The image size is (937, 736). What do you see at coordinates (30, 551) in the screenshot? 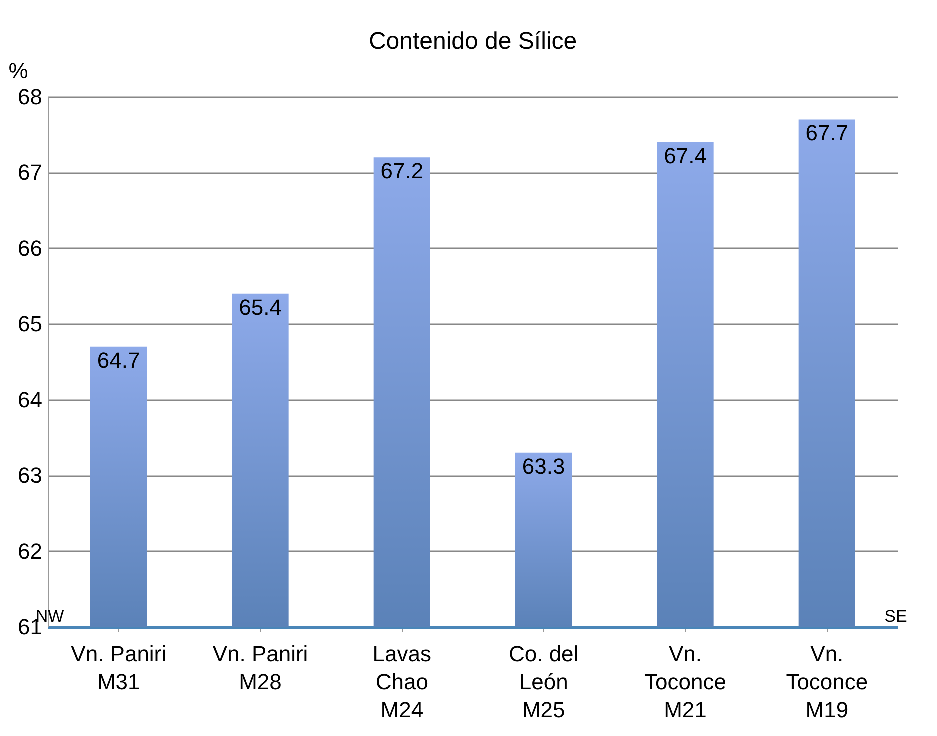
I see `y-tick-label: 62` at bounding box center [30, 551].